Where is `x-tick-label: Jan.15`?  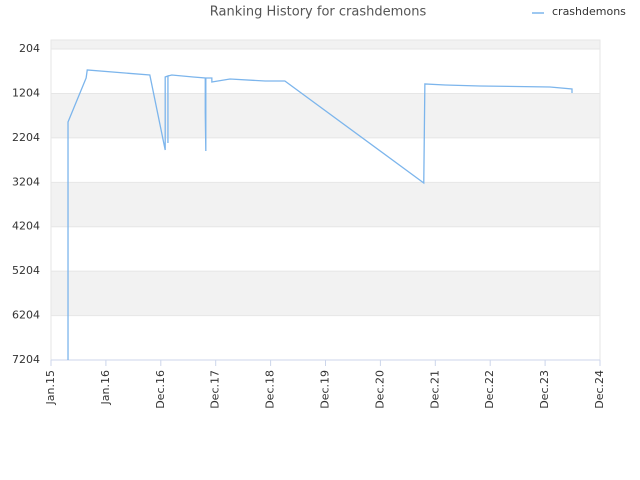 x-tick-label: Jan.15 is located at coordinates (50, 387).